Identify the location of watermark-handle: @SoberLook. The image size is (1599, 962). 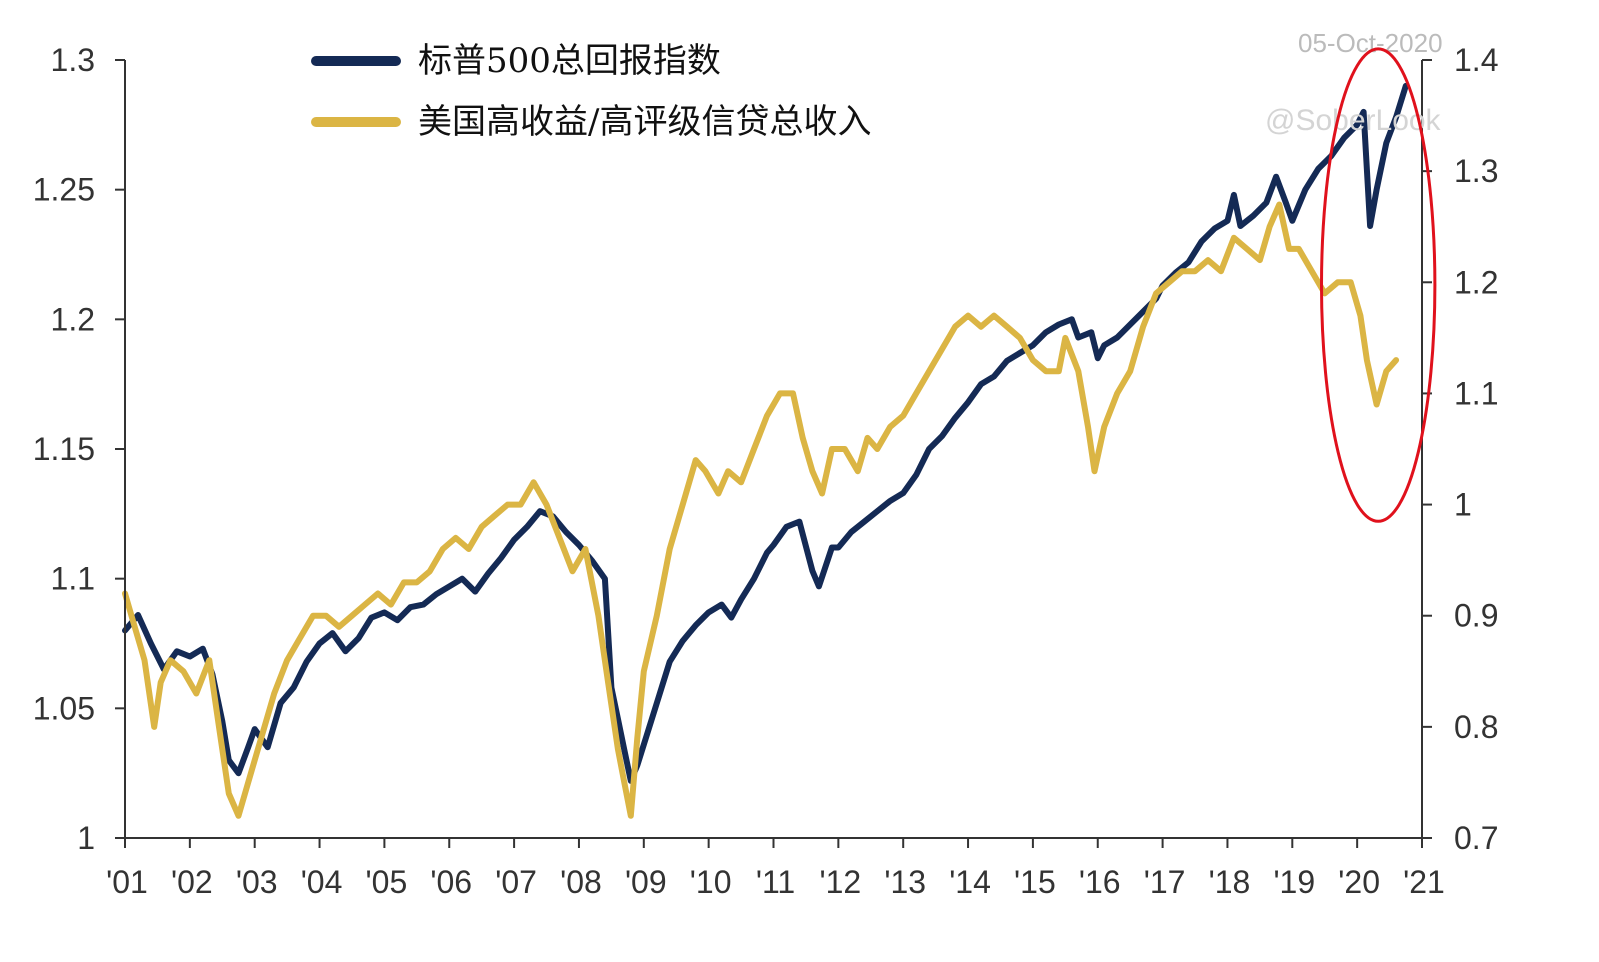
(1353, 120).